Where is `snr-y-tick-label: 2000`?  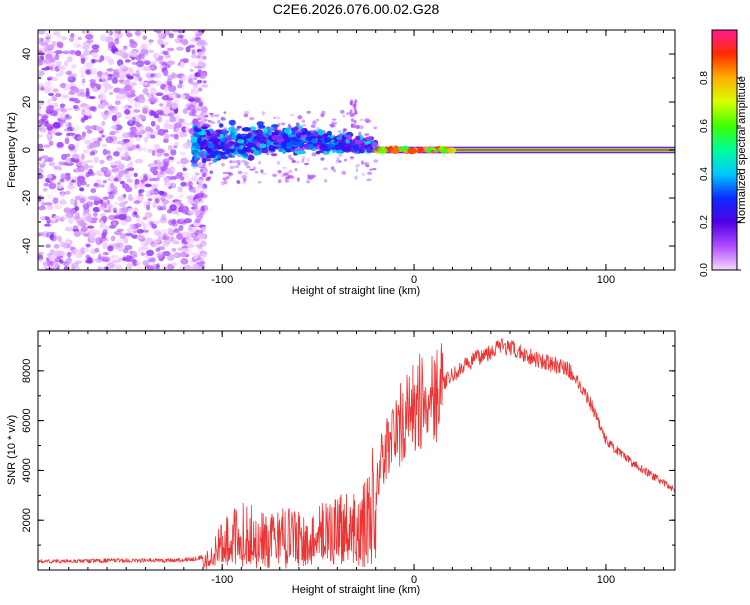 snr-y-tick-label: 2000 is located at coordinates (27, 520).